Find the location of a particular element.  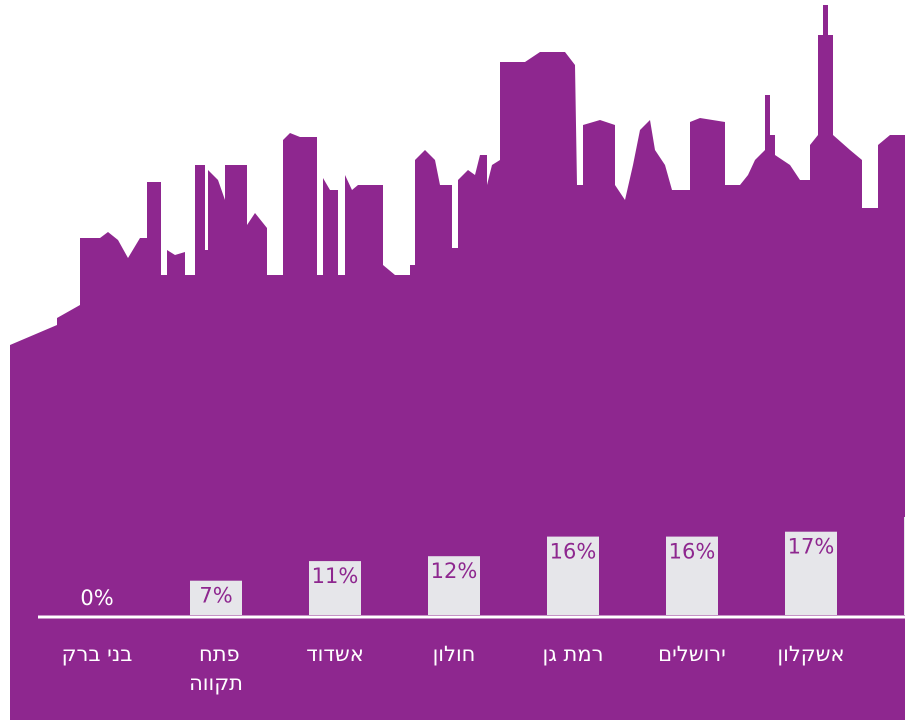

value-label: 7% is located at coordinates (215, 596).